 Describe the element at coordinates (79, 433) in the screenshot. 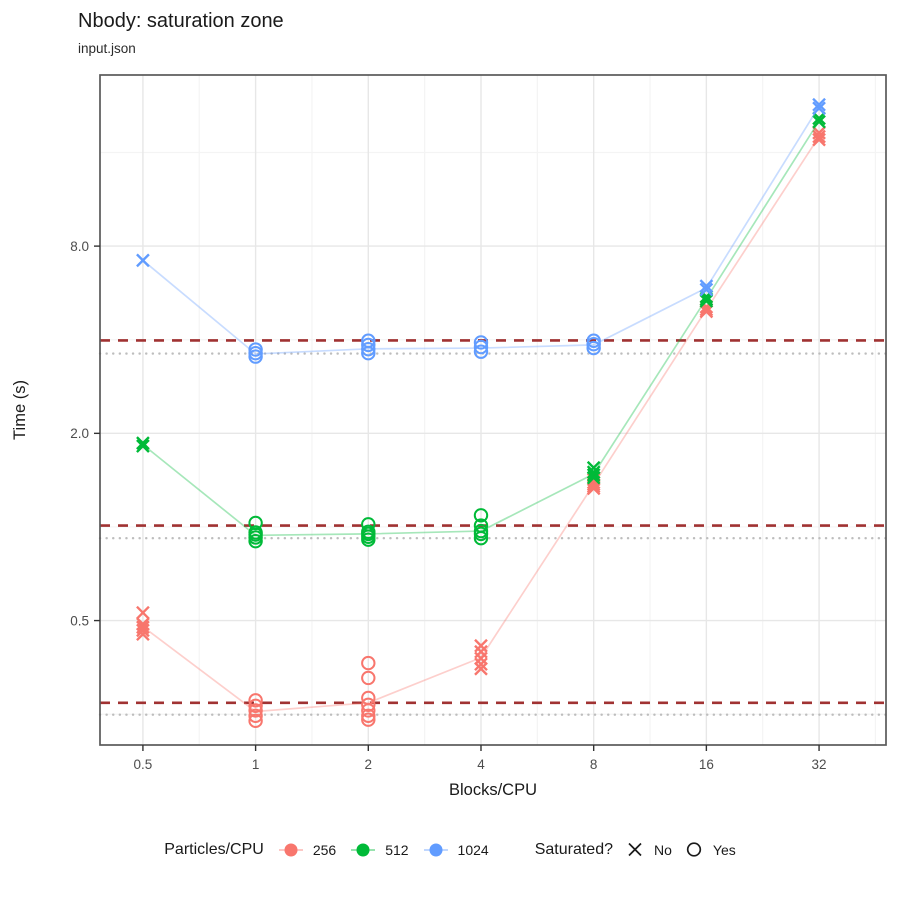

I see `y-tick-label: 2.0` at that location.